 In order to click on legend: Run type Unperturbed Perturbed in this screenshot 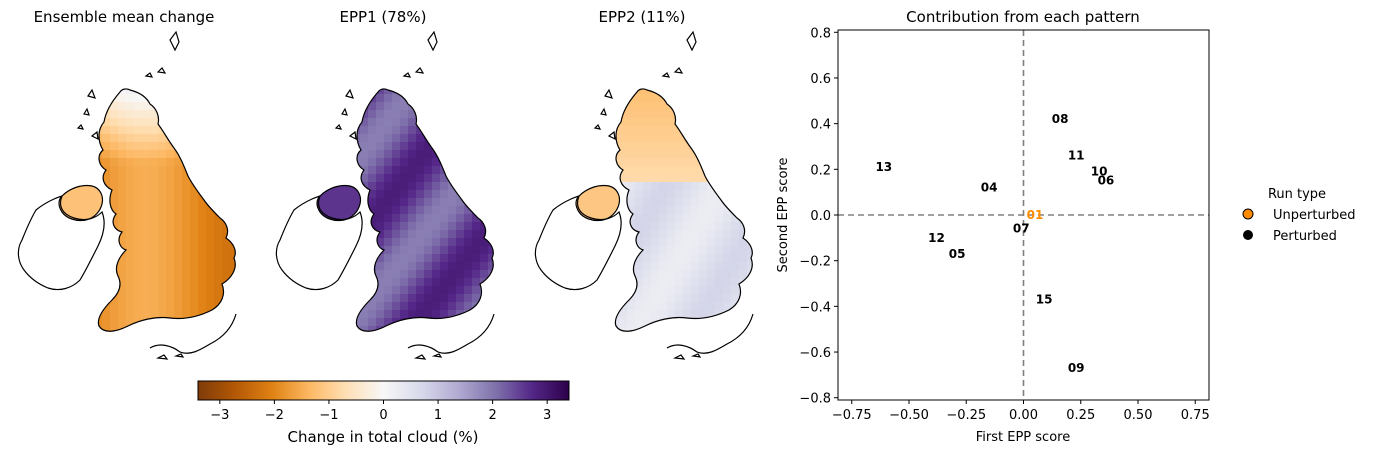, I will do `click(1299, 215)`.